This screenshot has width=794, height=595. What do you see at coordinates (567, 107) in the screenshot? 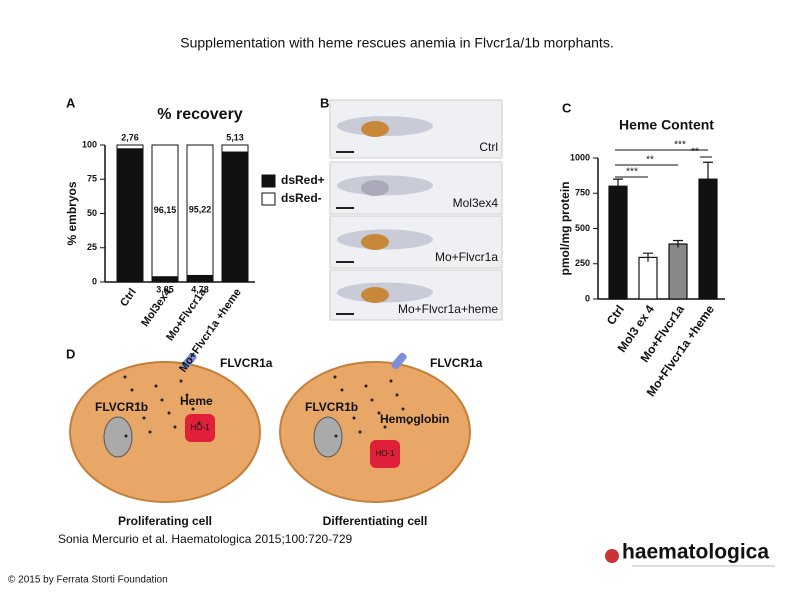
I see `panel-label: C` at bounding box center [567, 107].